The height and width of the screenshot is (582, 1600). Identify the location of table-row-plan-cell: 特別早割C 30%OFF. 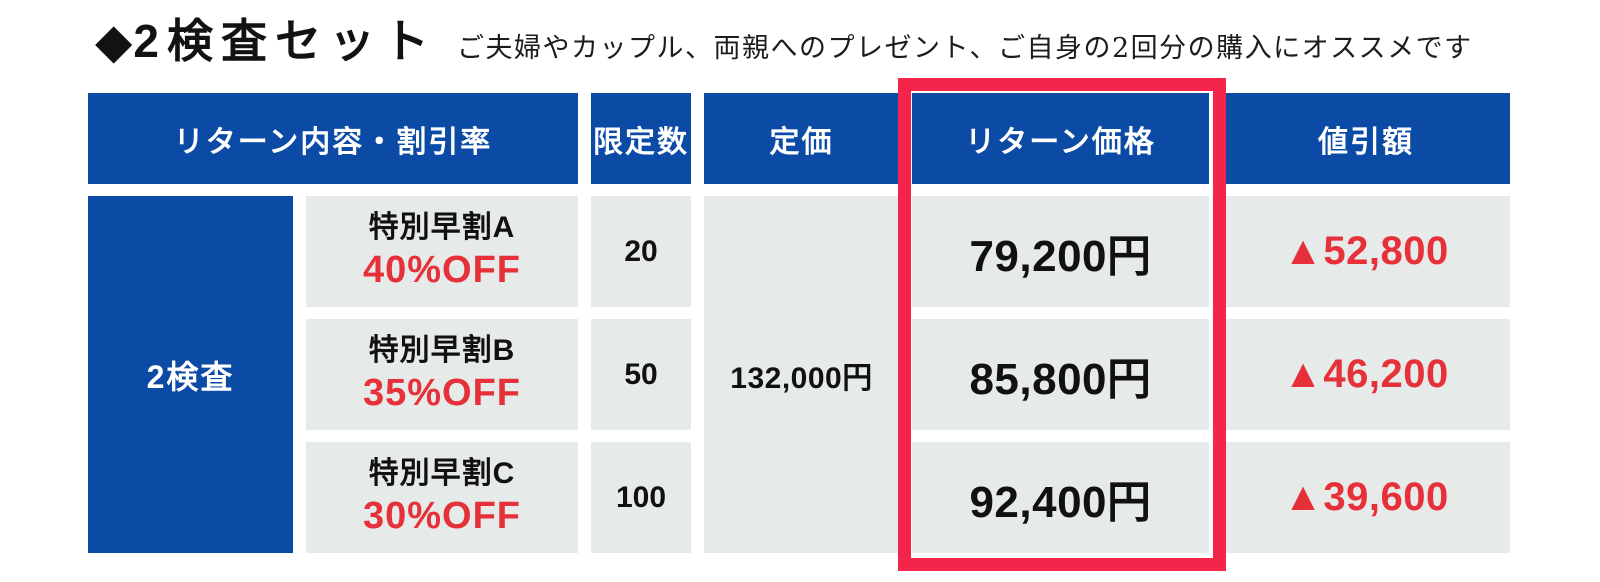
(442, 497).